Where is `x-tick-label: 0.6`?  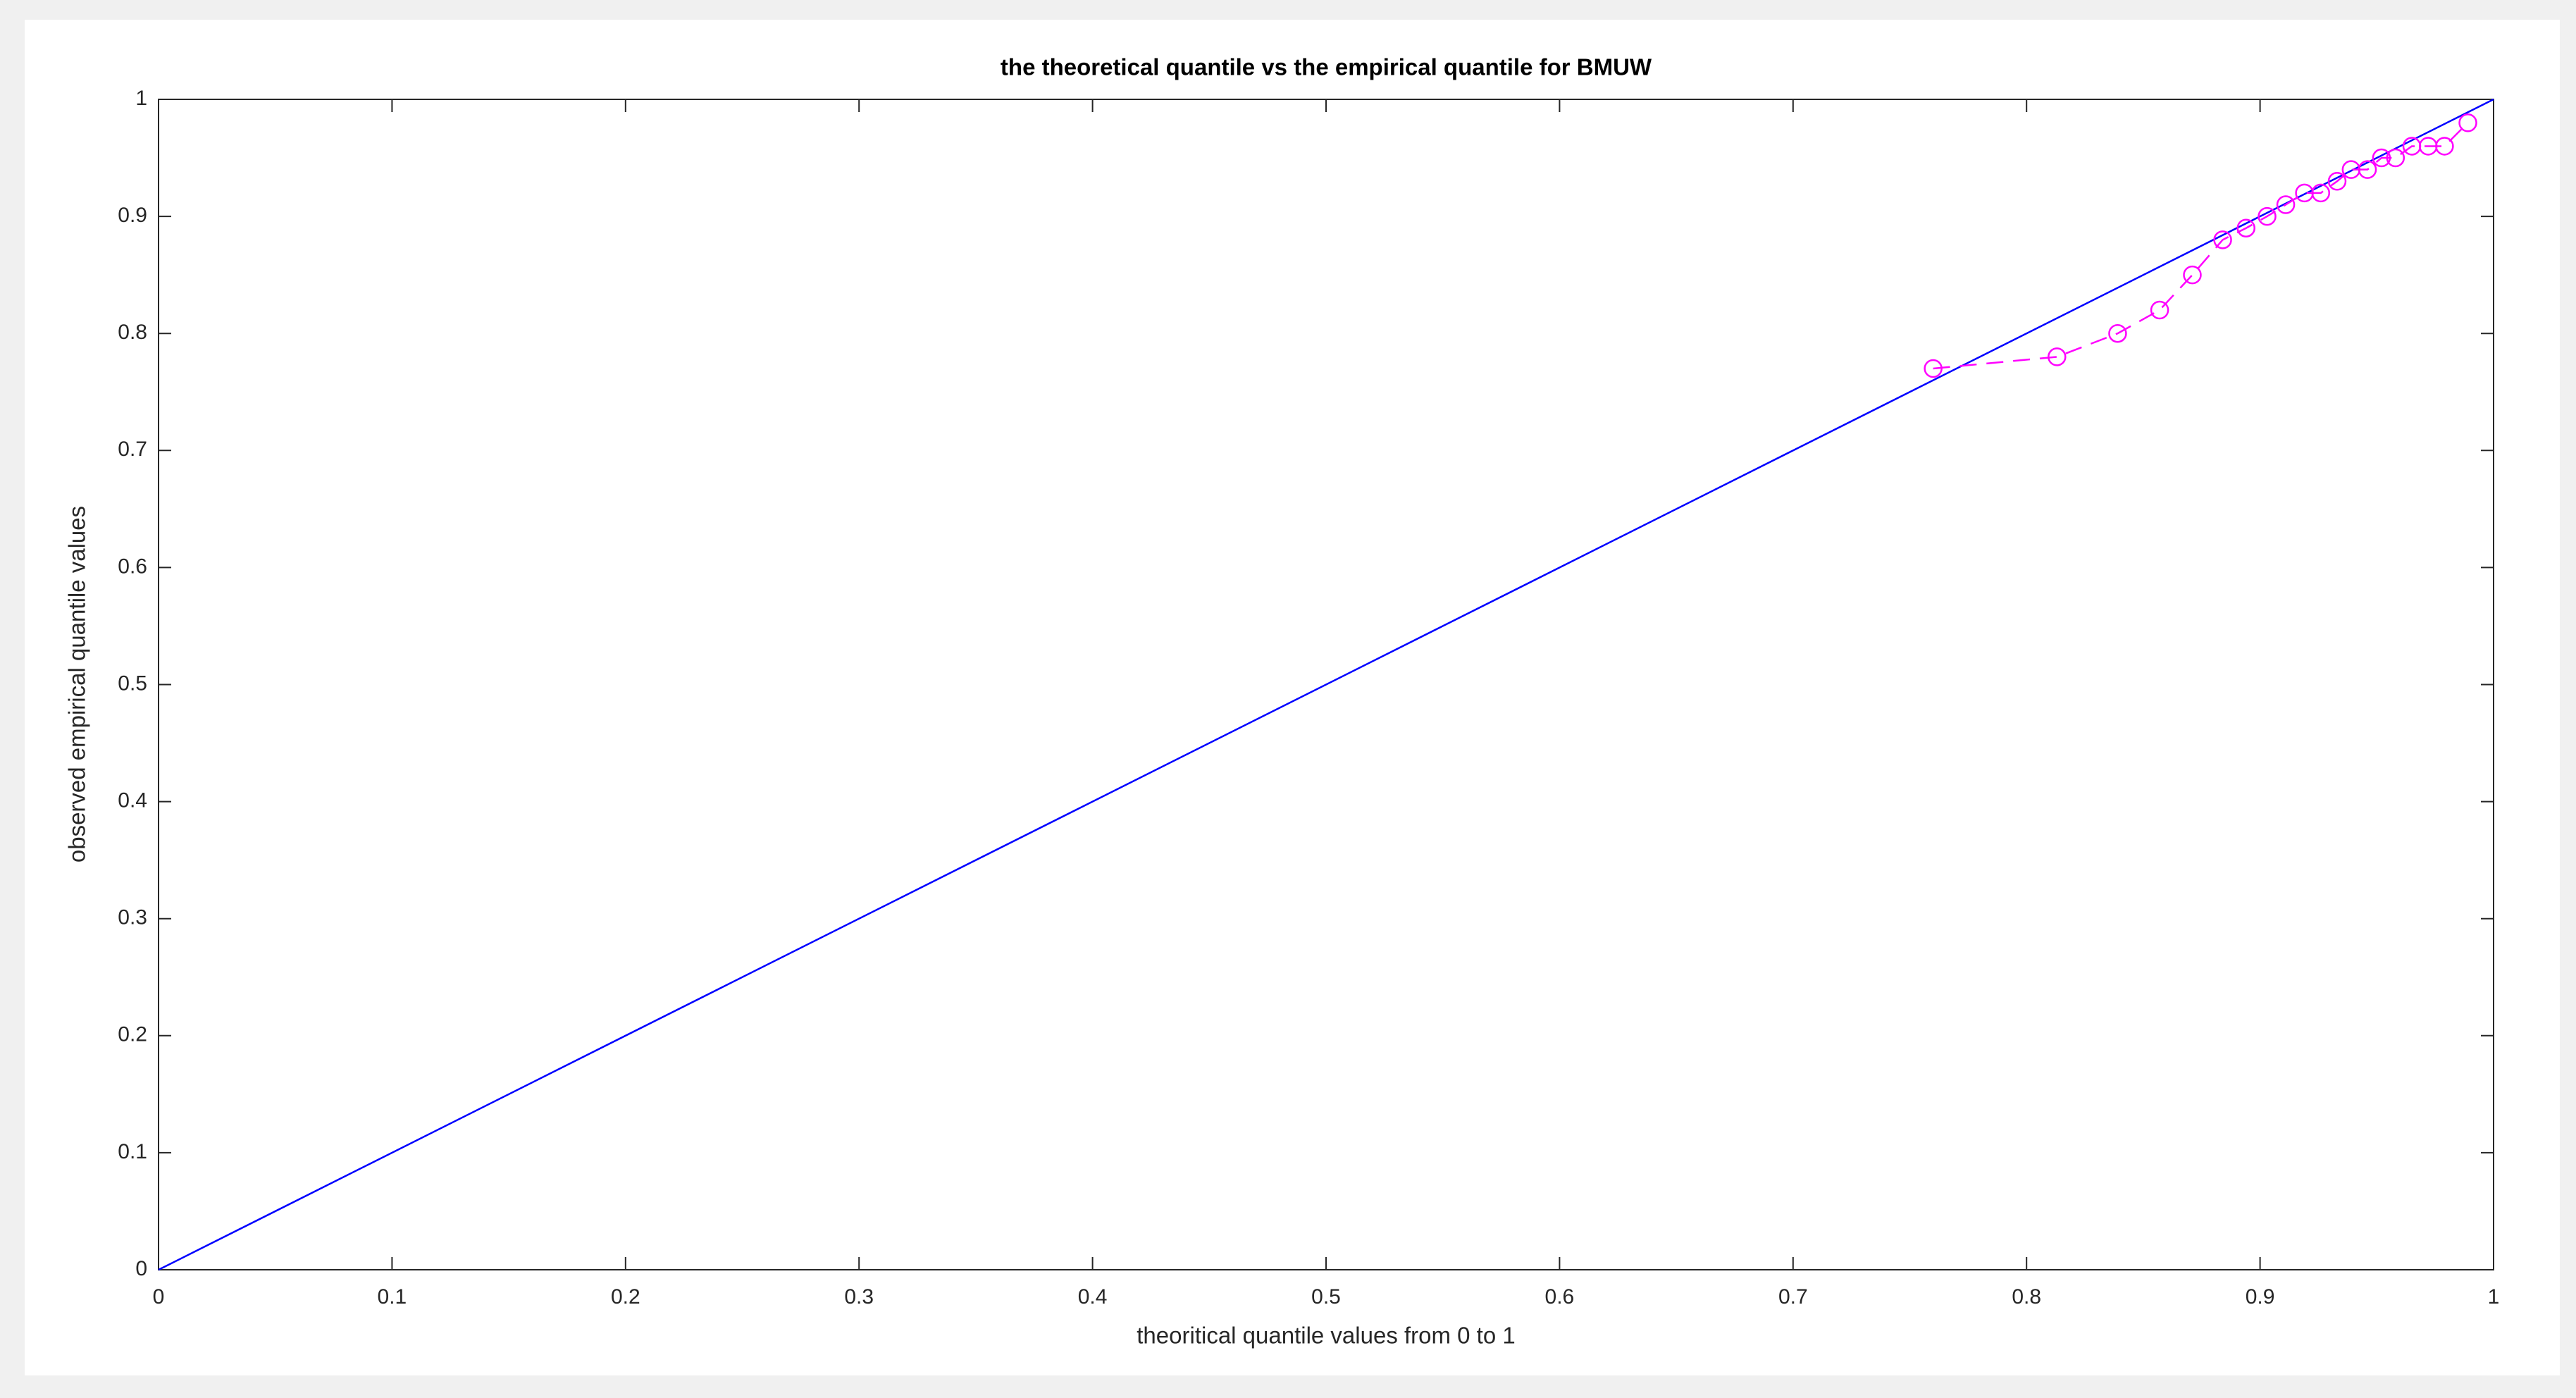 x-tick-label: 0.6 is located at coordinates (1560, 1297).